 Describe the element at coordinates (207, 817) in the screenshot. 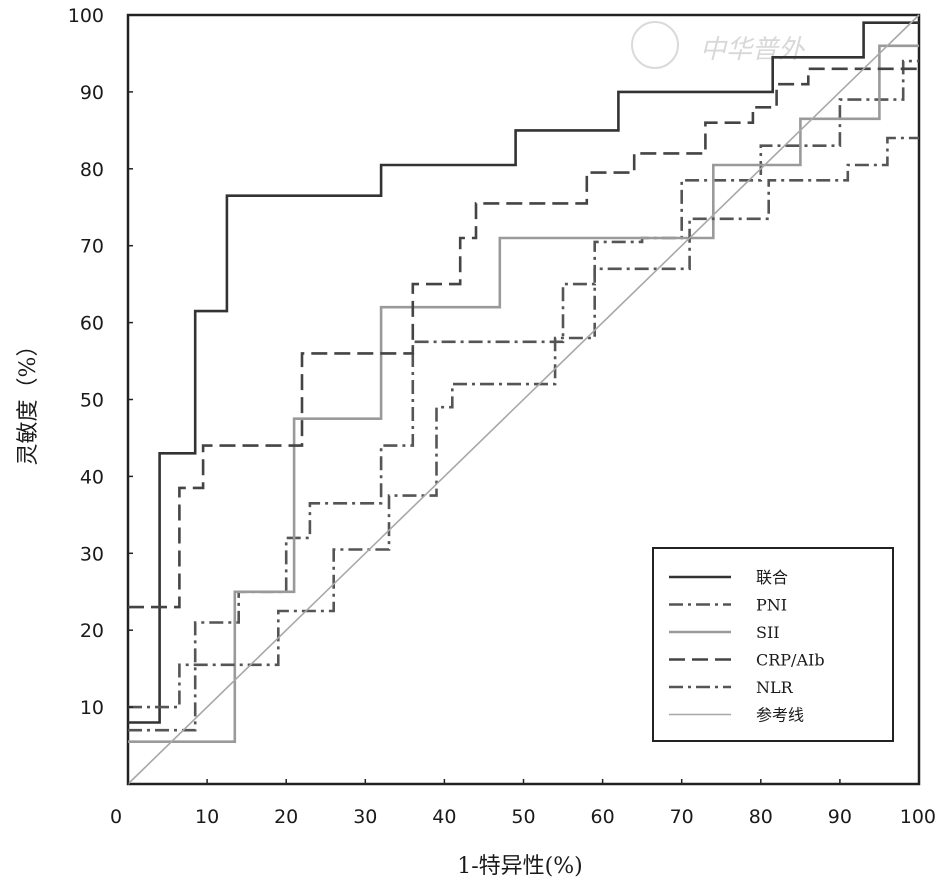

I see `x-tick-label: 10` at that location.